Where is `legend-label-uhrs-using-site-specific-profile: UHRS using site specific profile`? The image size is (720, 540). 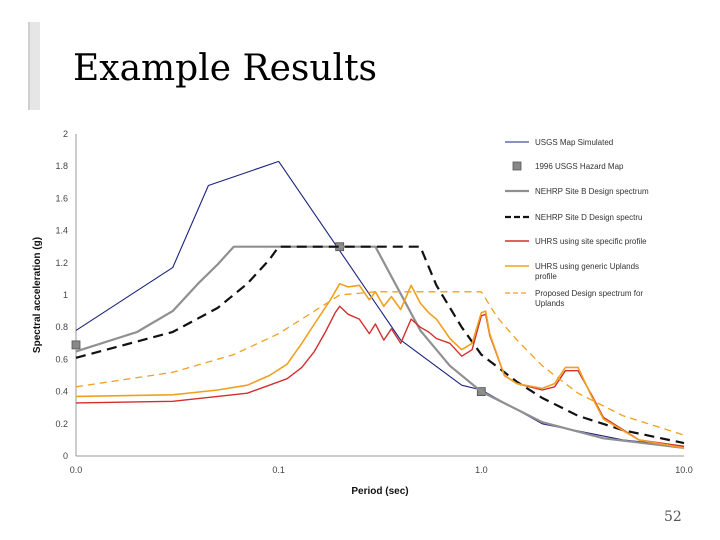 legend-label-uhrs-using-site-specific-profile: UHRS using site specific profile is located at coordinates (591, 241).